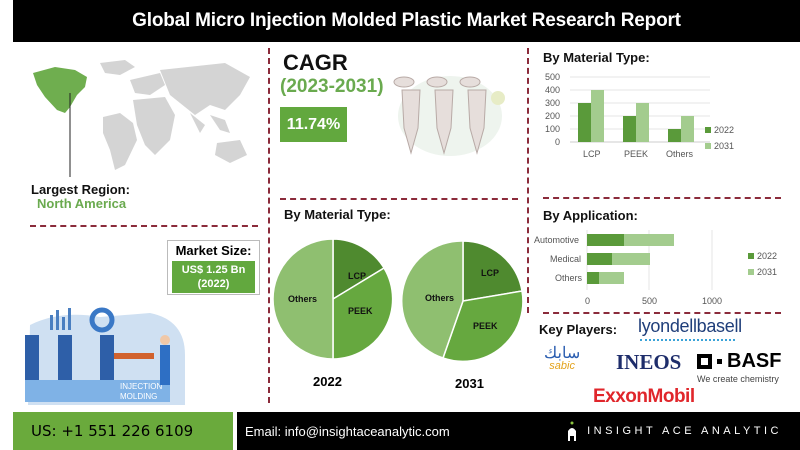  What do you see at coordinates (687, 339) in the screenshot?
I see `logo-lyondellbasell-marks` at bounding box center [687, 339].